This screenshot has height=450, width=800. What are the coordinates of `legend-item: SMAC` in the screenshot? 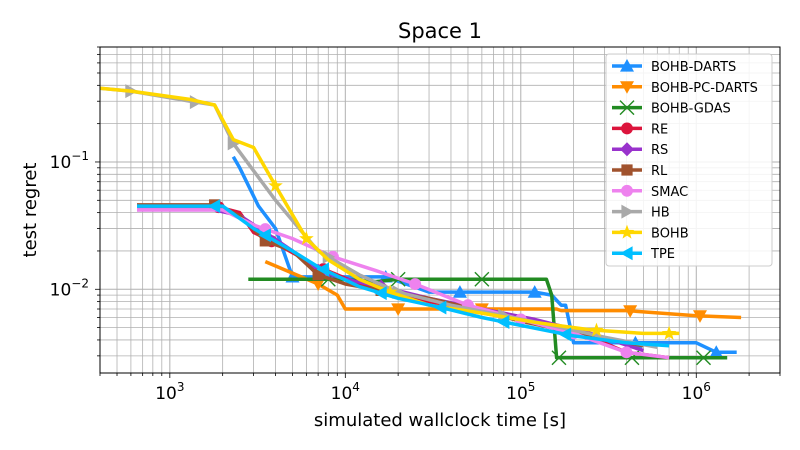 It's located at (650, 192).